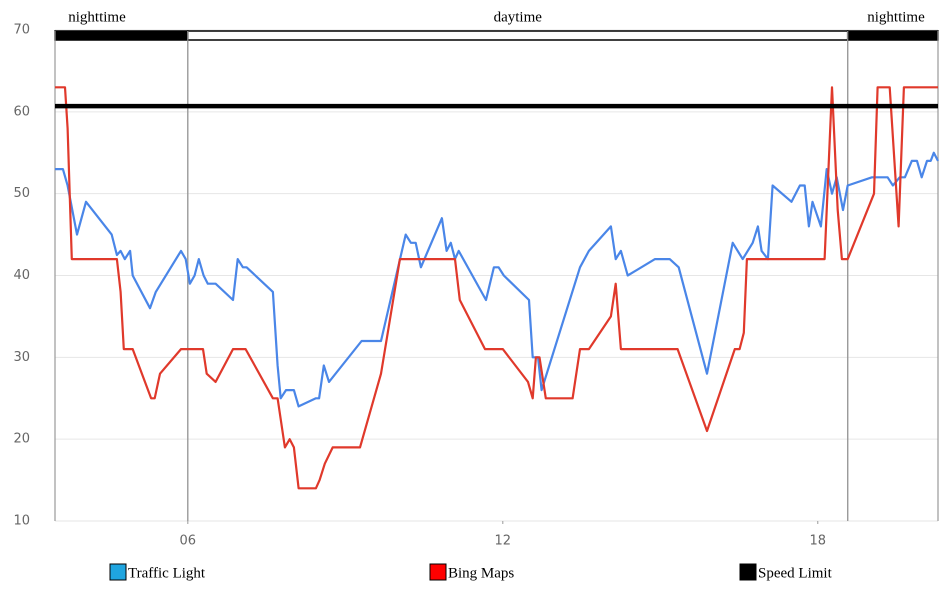 Image resolution: width=940 pixels, height=589 pixels. I want to click on y-tick-label: 30, so click(21, 357).